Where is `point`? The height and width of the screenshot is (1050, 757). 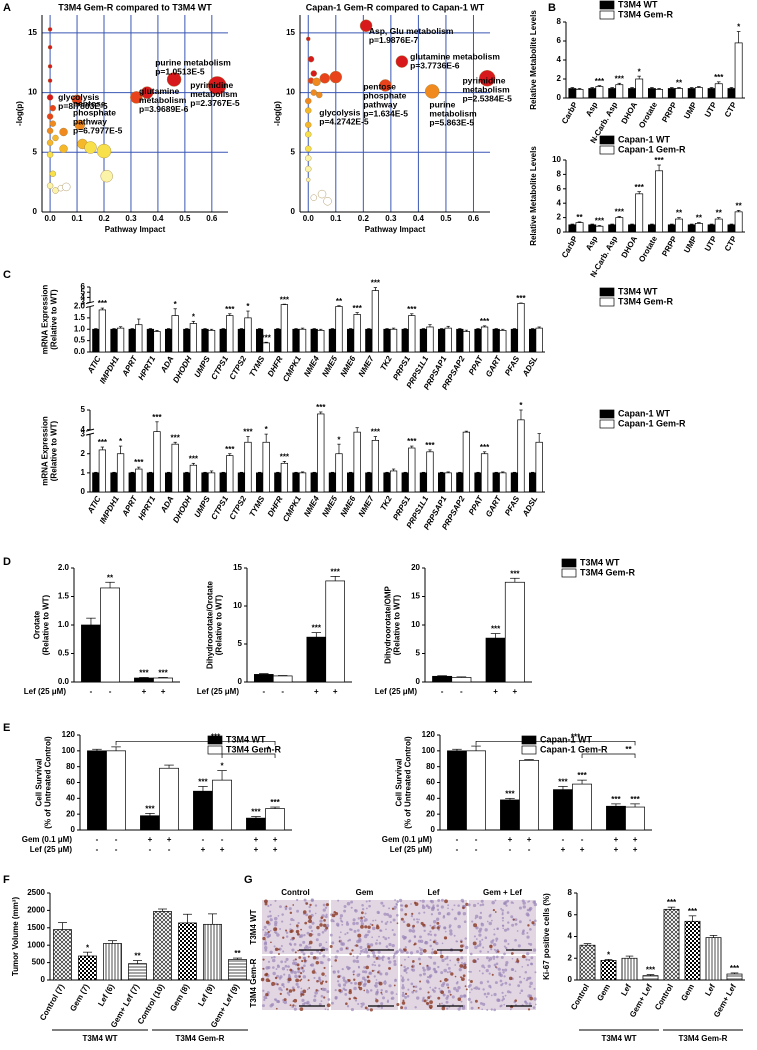 point is located at coordinates (90, 147).